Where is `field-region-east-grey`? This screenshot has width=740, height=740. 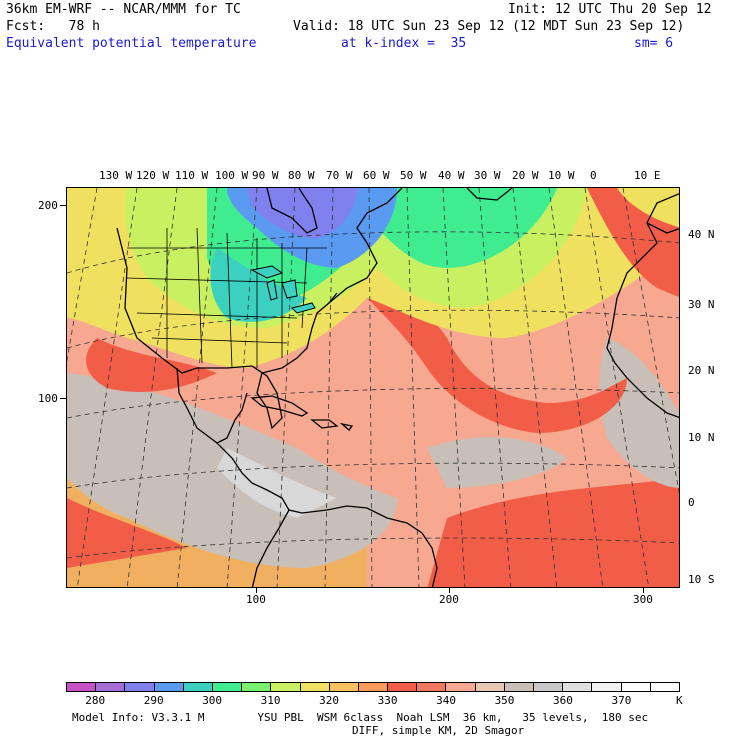 field-region-east-grey is located at coordinates (639, 413).